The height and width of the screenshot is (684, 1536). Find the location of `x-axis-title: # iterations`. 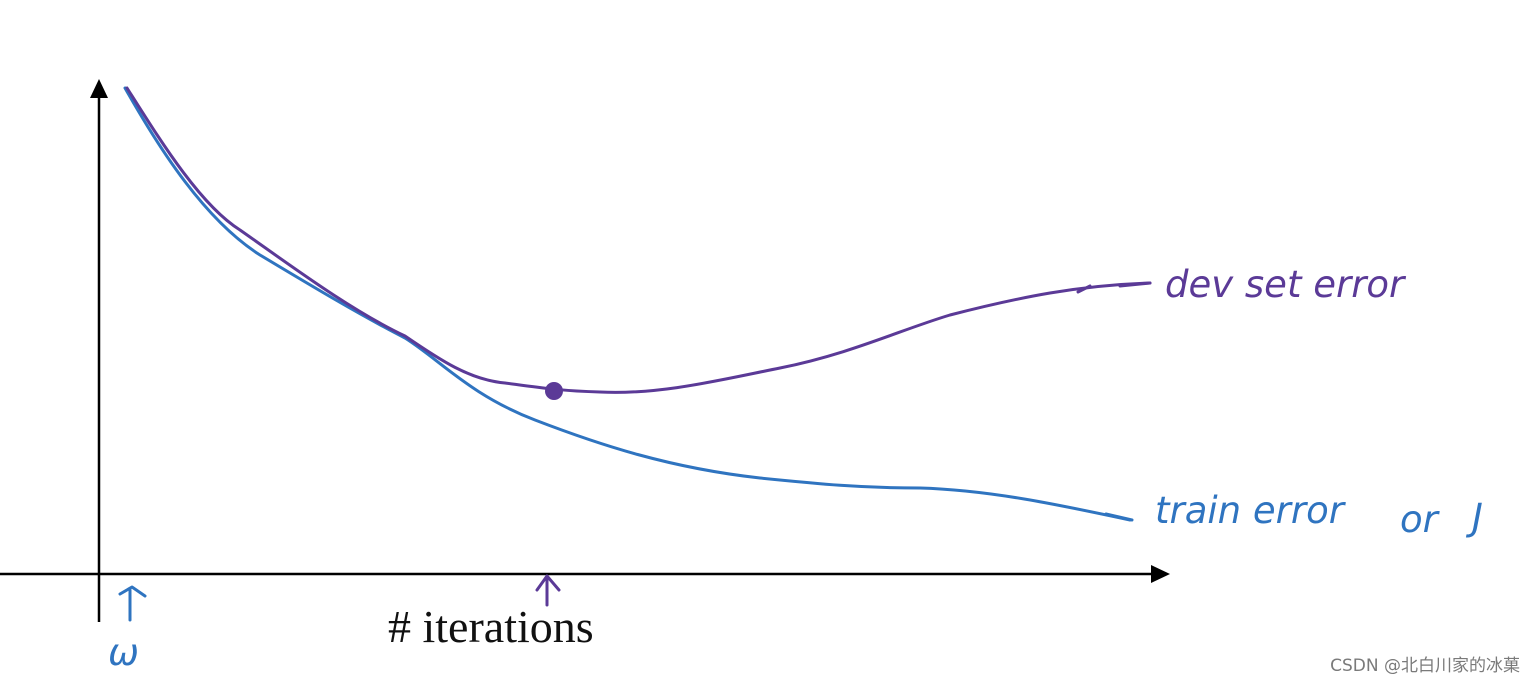

x-axis-title: # iterations is located at coordinates (491, 626).